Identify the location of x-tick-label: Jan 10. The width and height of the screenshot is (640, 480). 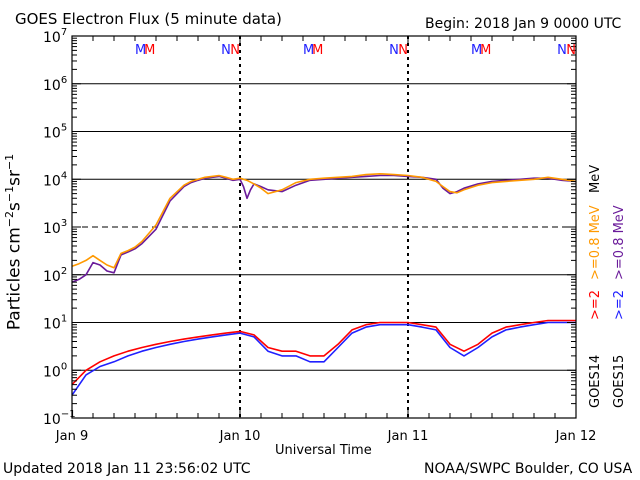
(240, 436).